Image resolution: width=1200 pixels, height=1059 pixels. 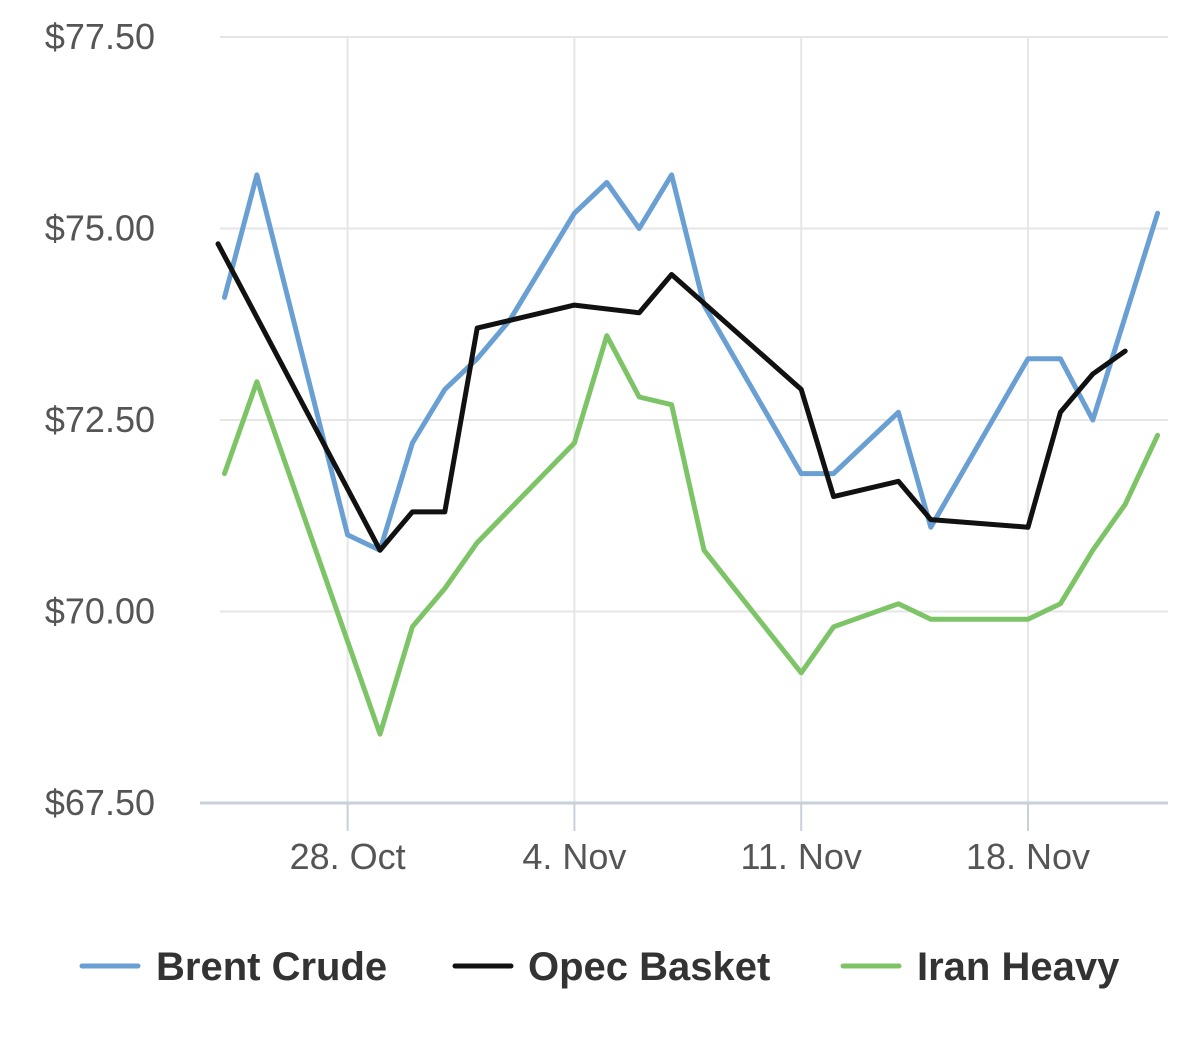 I want to click on legend-item-iran-heavy: Iran Heavy, so click(x=980, y=967).